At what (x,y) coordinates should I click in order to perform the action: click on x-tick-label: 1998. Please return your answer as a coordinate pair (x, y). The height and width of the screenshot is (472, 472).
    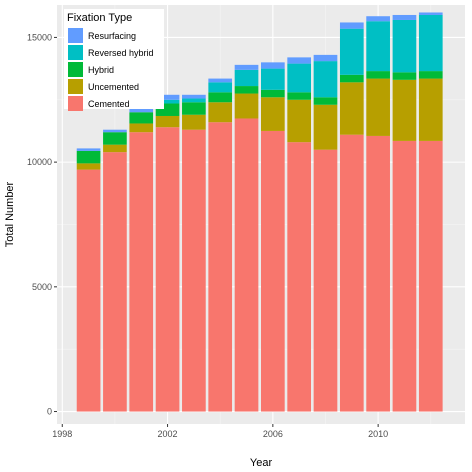
    Looking at the image, I should click on (62, 434).